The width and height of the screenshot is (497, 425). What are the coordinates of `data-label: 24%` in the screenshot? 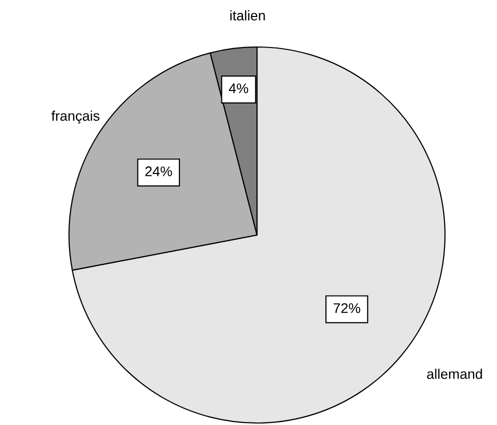 It's located at (158, 171).